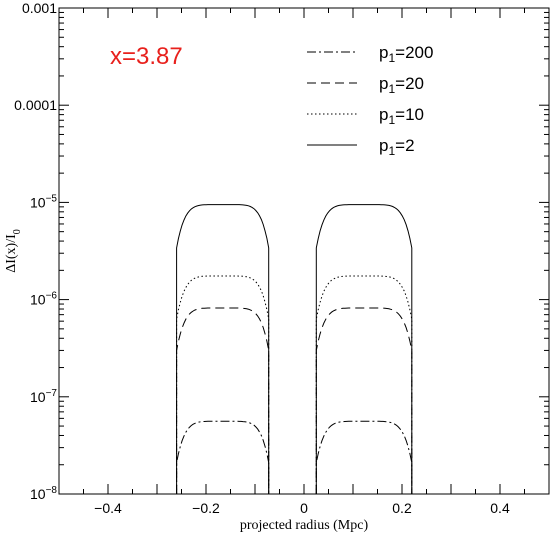 The width and height of the screenshot is (552, 538). I want to click on legend-label: p1=200, so click(406, 54).